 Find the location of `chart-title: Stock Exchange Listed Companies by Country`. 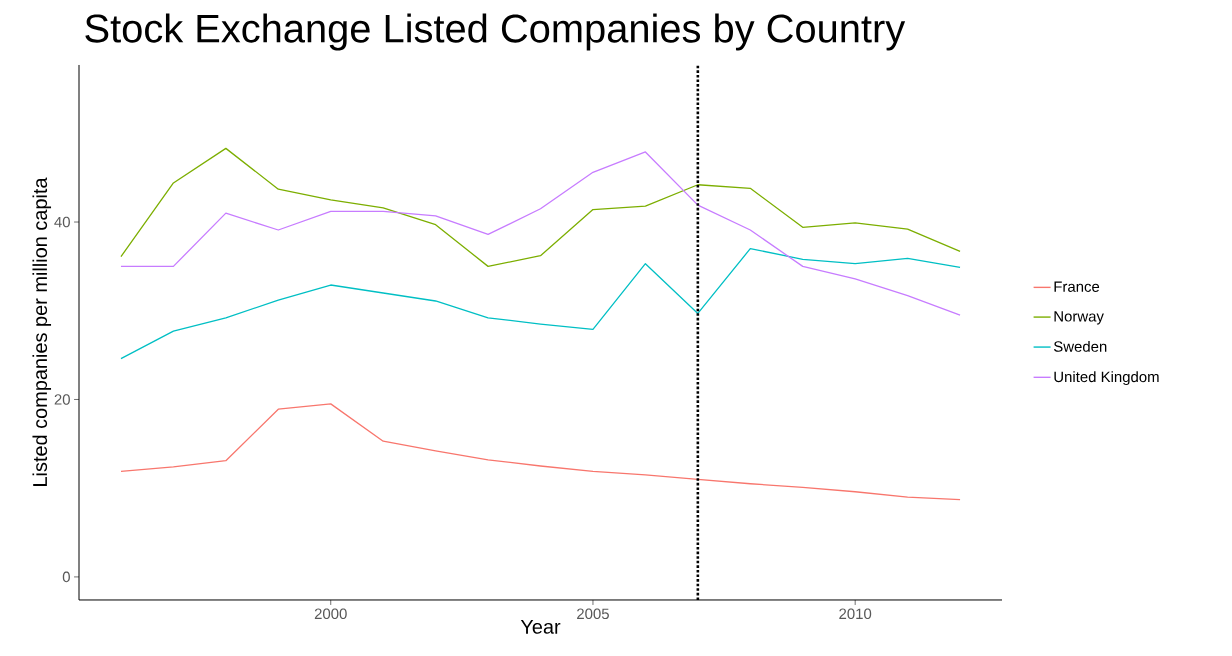

chart-title: Stock Exchange Listed Companies by Country is located at coordinates (495, 32).